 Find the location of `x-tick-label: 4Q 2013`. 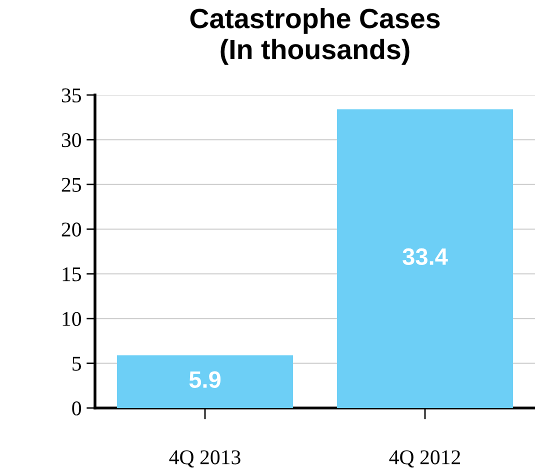

x-tick-label: 4Q 2013 is located at coordinates (204, 459).